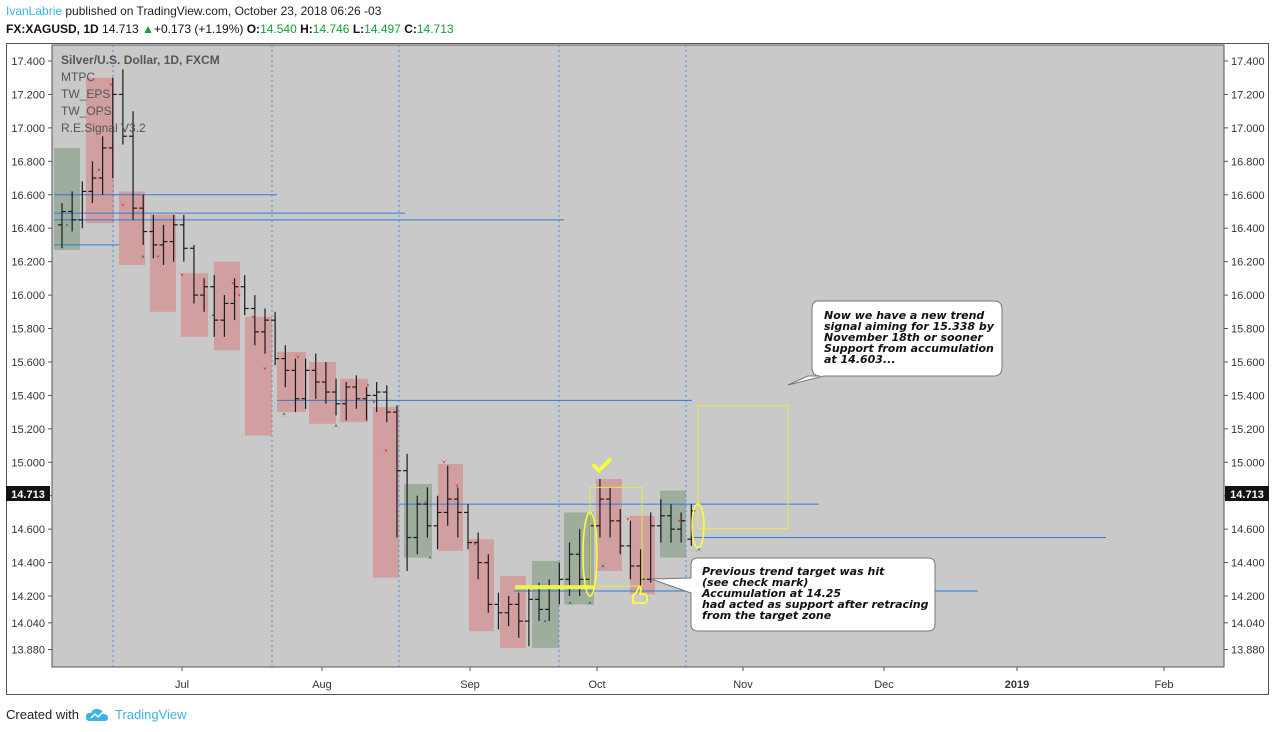 This screenshot has width=1276, height=732. What do you see at coordinates (596, 685) in the screenshot?
I see `x-tick-label: Oct` at bounding box center [596, 685].